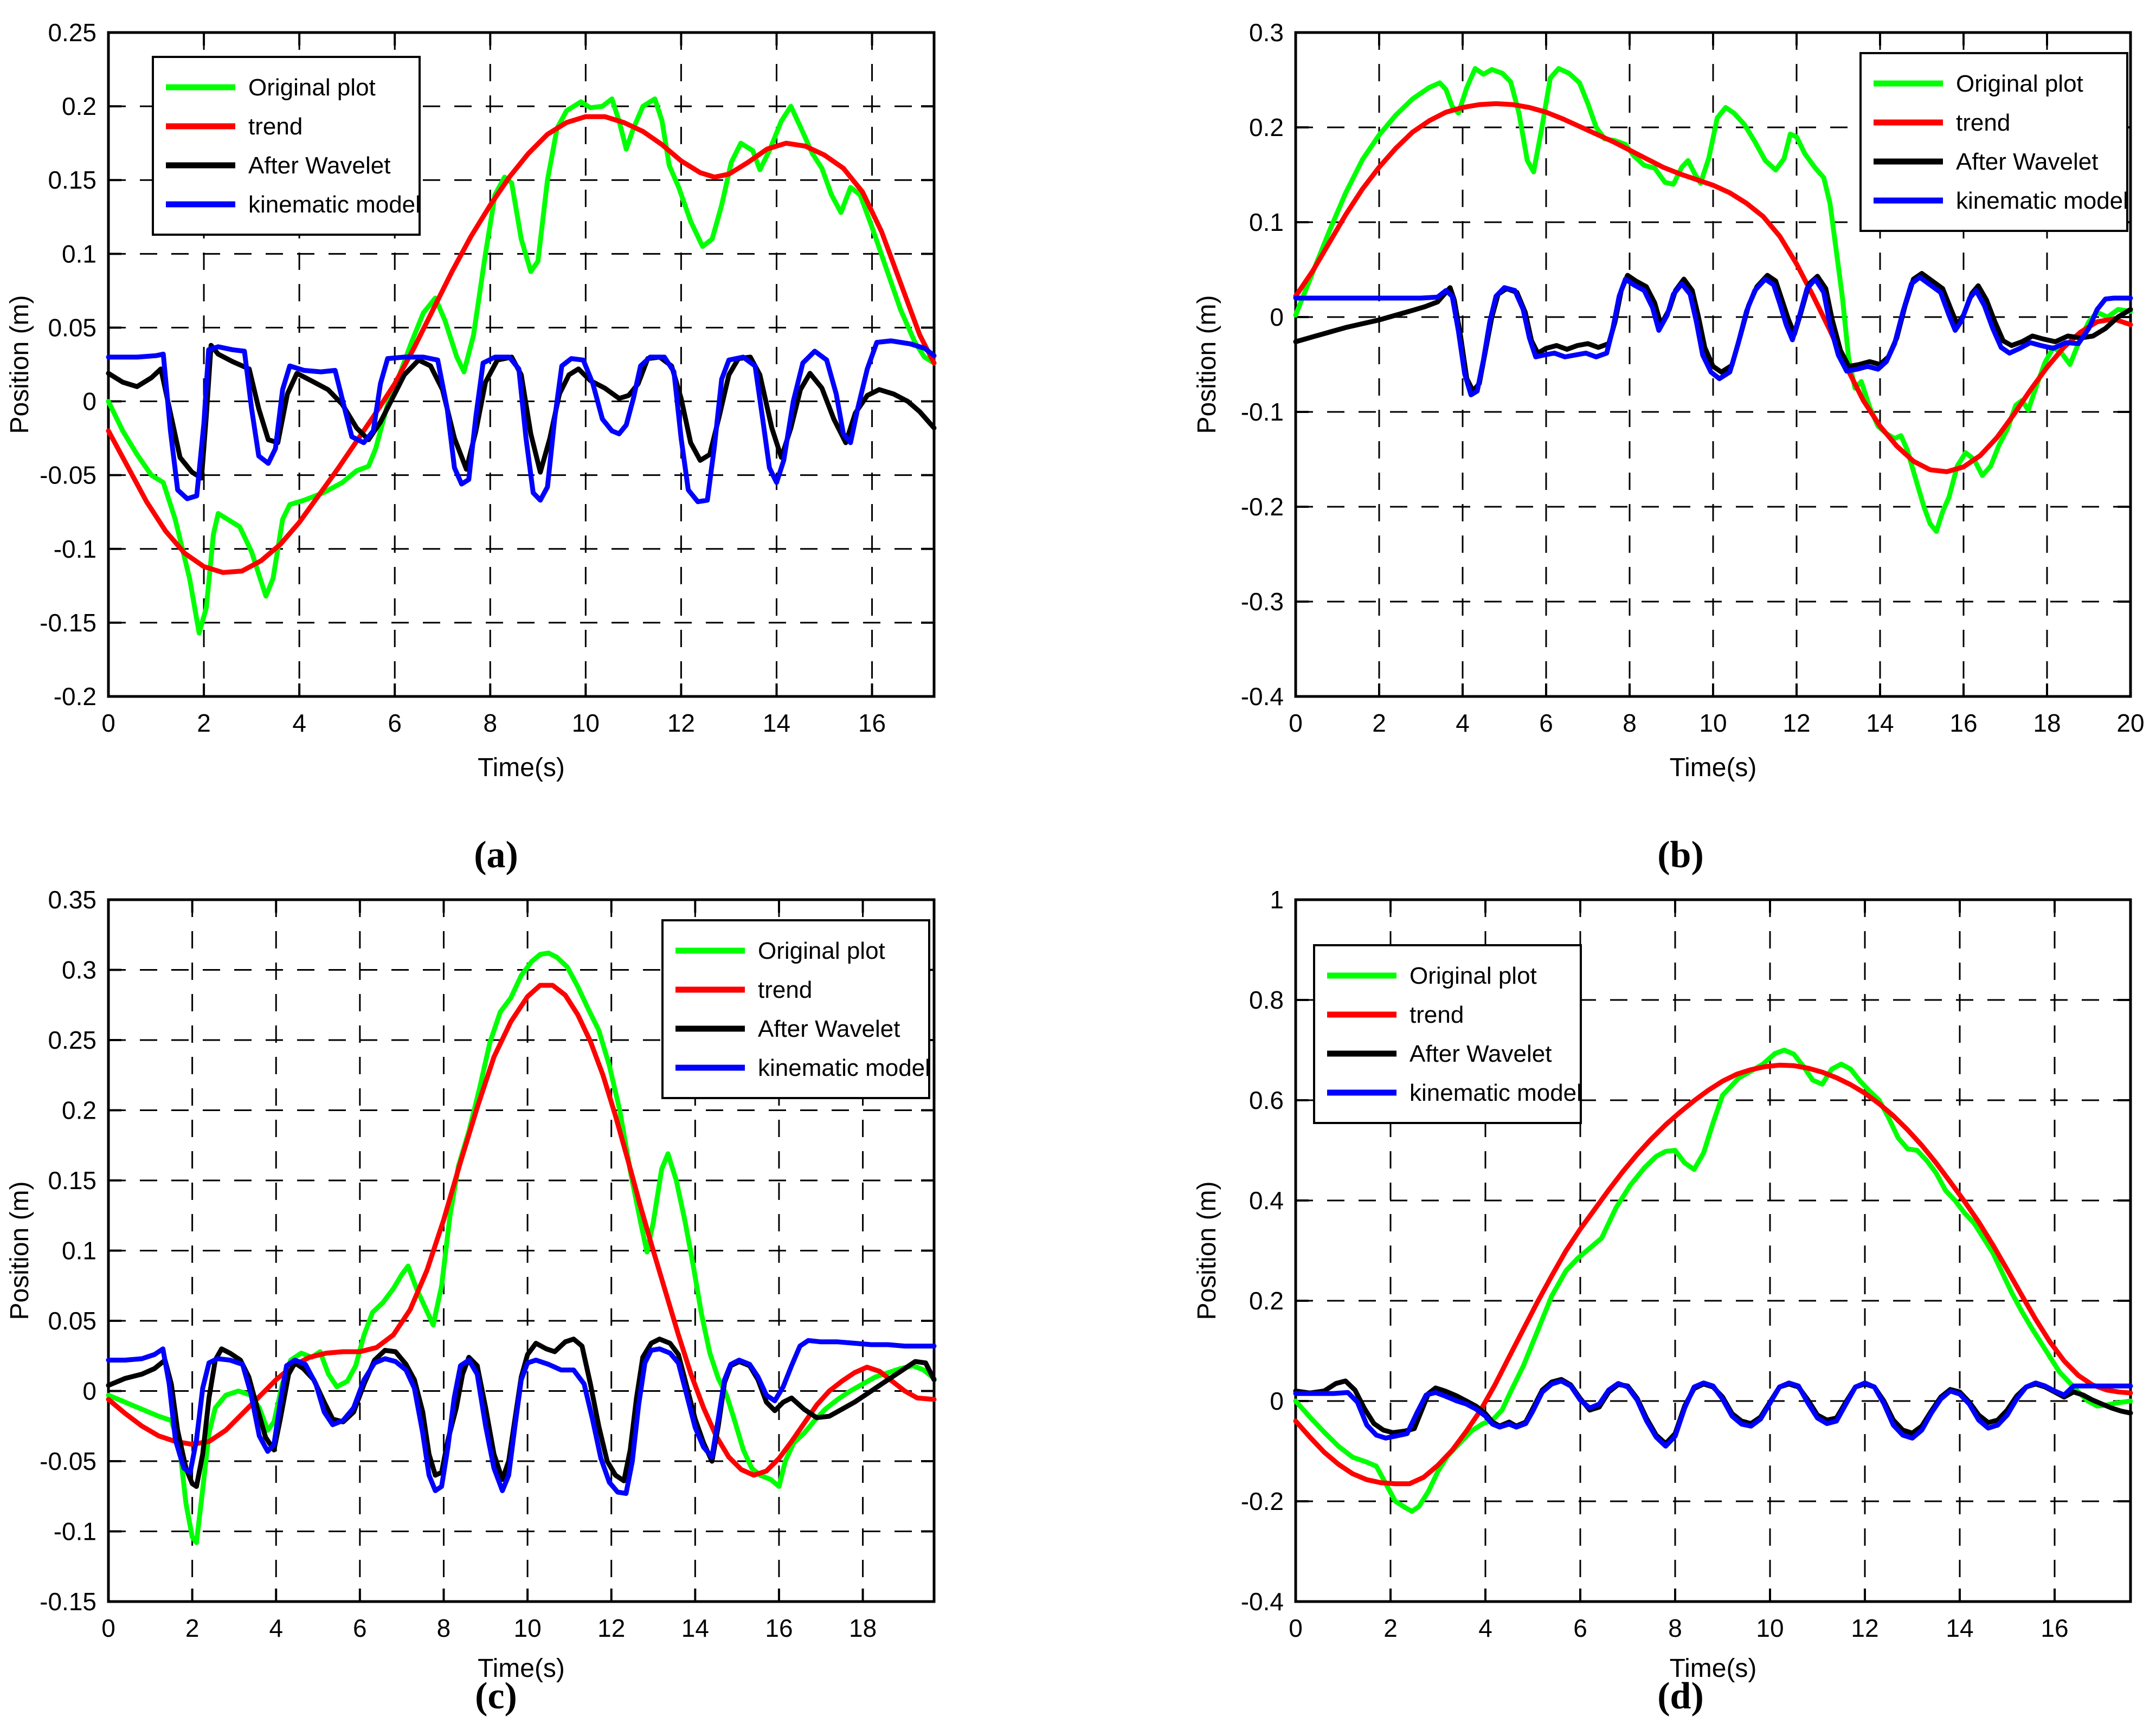 This screenshot has height=1717, width=2156. Describe the element at coordinates (72, 32) in the screenshot. I see `y-tick-label: 0.25` at that location.